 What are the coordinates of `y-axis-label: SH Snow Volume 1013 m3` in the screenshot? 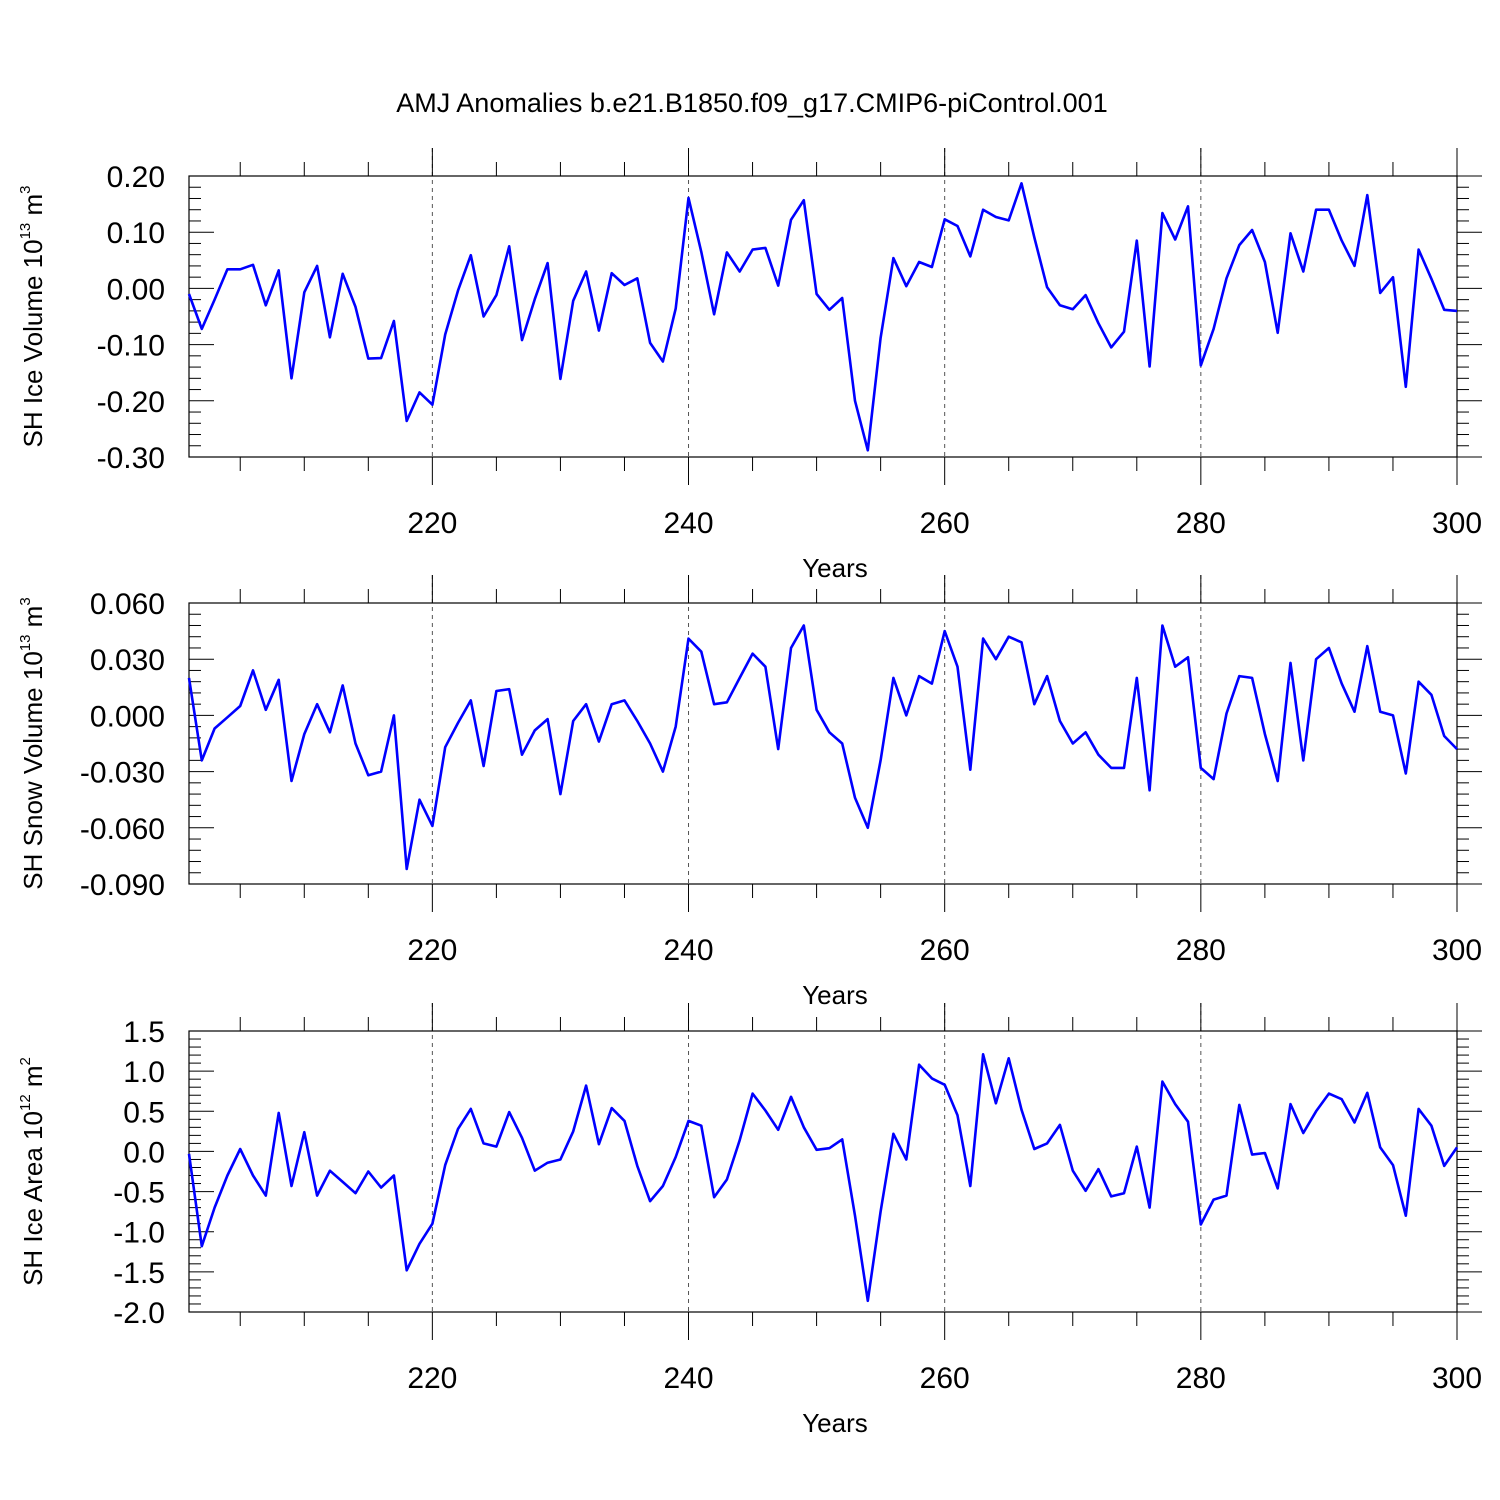 It's located at (32, 743).